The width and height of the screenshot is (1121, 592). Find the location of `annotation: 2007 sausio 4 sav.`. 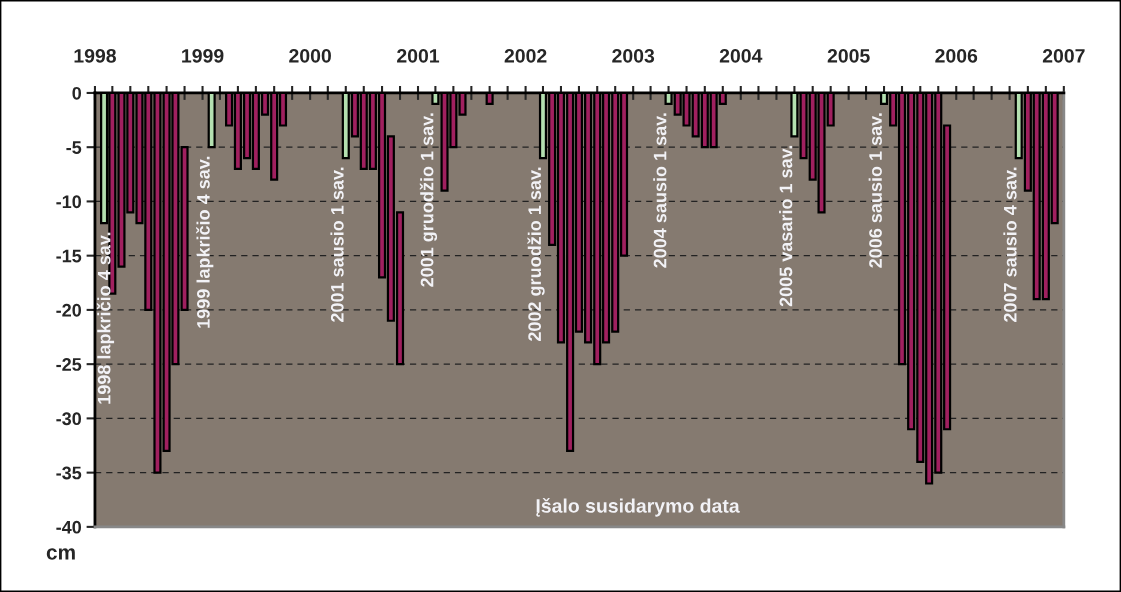

annotation: 2007 sausio 4 sav. is located at coordinates (1010, 244).